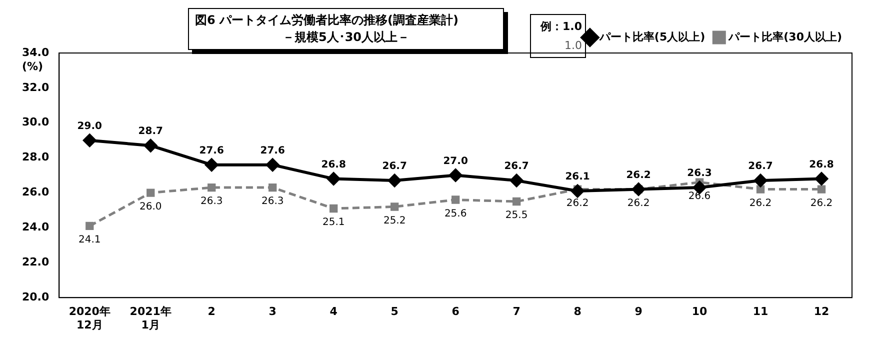 Image resolution: width=890 pixels, height=348 pixels. I want to click on x-tick-label: 6, so click(456, 311).